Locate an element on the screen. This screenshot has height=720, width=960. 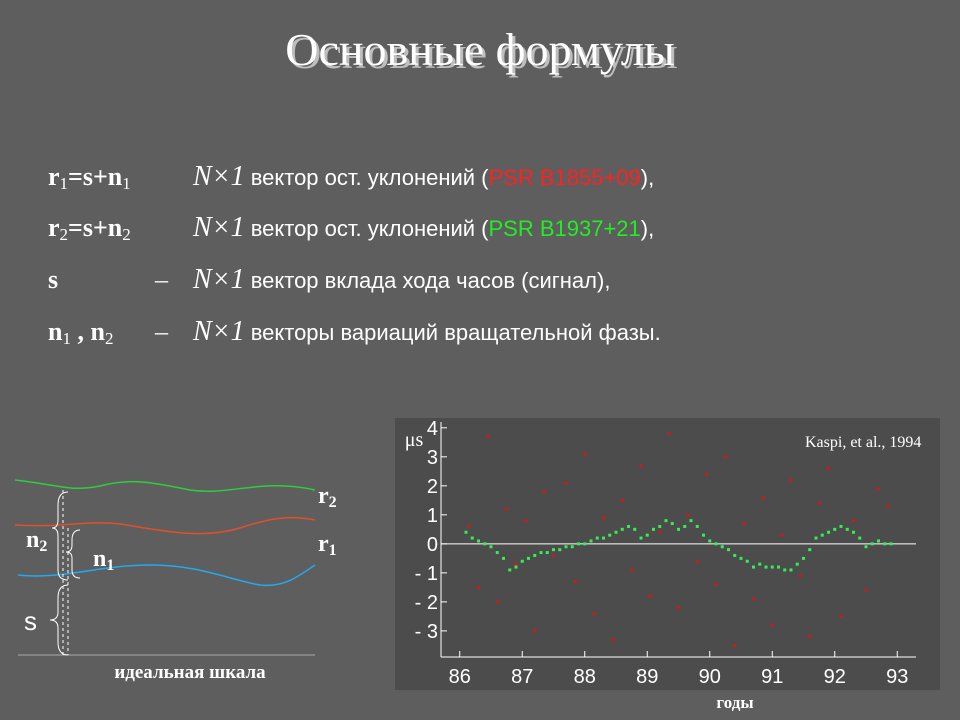
description: вектор ост. уклонений ( is located at coordinates (367, 228).